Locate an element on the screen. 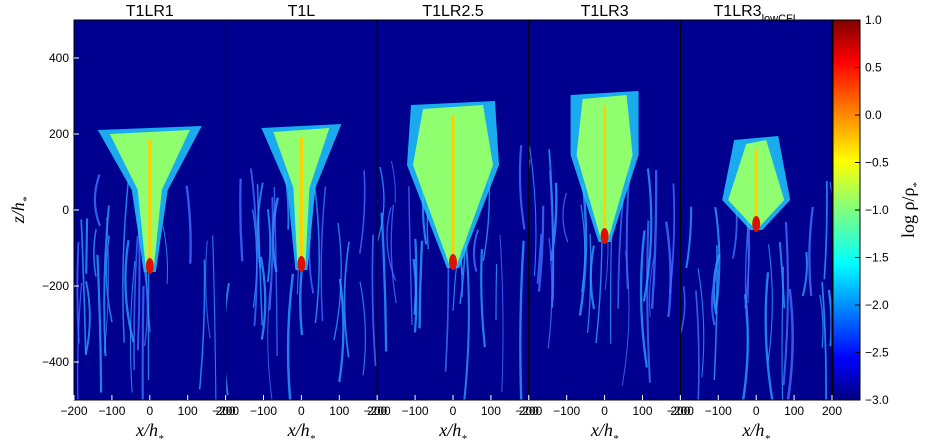 This screenshot has width=926, height=445. colorbar-tick-label: −2.0 is located at coordinates (877, 305).